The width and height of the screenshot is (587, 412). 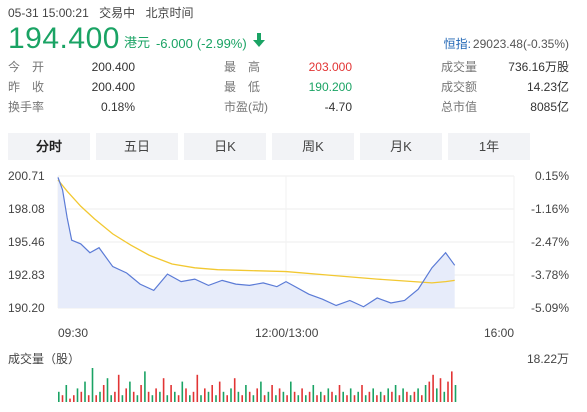 What do you see at coordinates (457, 44) in the screenshot?
I see `index-label: 恒指:` at bounding box center [457, 44].